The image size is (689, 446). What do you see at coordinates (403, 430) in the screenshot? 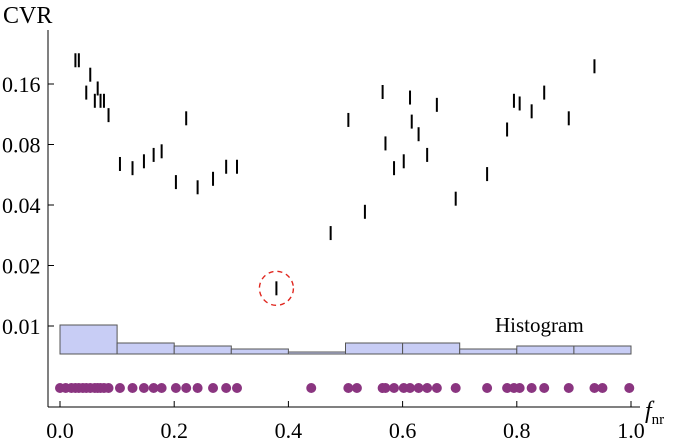
I see `x-tick-label: 0.6` at bounding box center [403, 430].